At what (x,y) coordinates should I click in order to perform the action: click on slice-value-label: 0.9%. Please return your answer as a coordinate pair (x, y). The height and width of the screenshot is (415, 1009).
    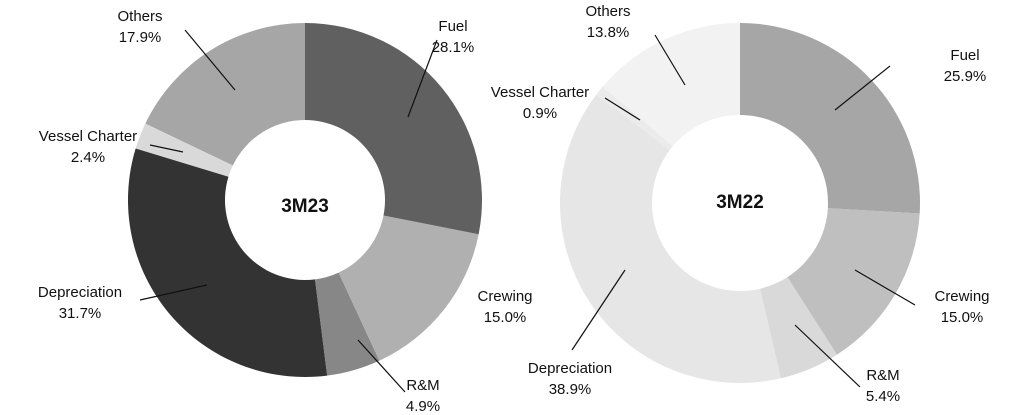
    Looking at the image, I should click on (540, 113).